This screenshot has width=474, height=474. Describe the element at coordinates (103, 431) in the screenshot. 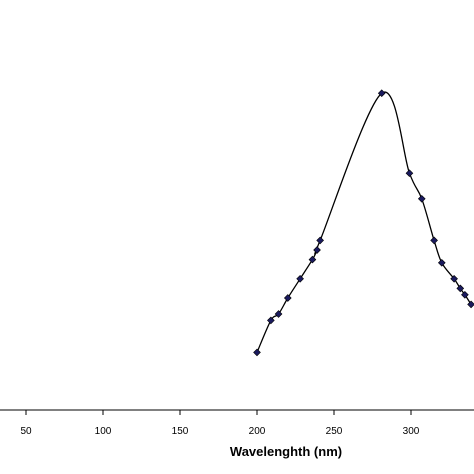

I see `x-tick-label: 100` at that location.